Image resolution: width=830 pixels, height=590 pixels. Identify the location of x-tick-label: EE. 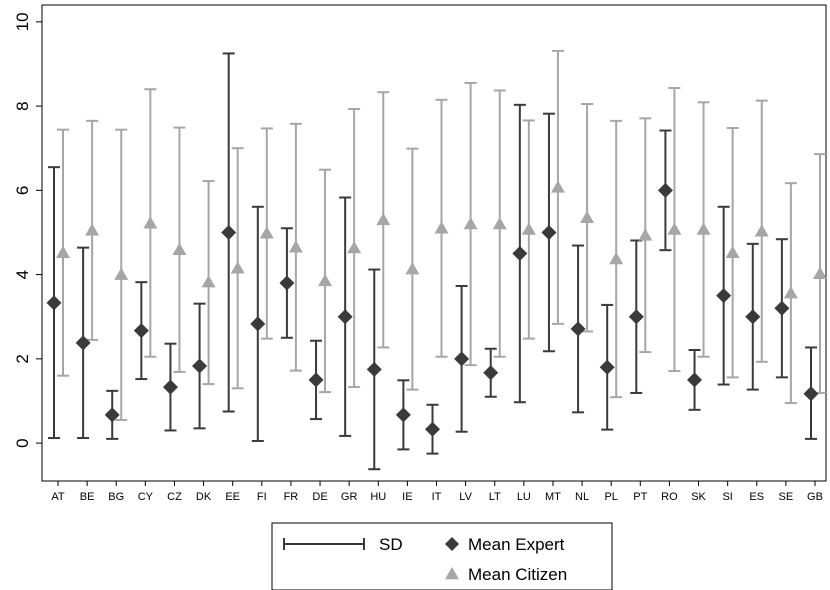
(232, 497).